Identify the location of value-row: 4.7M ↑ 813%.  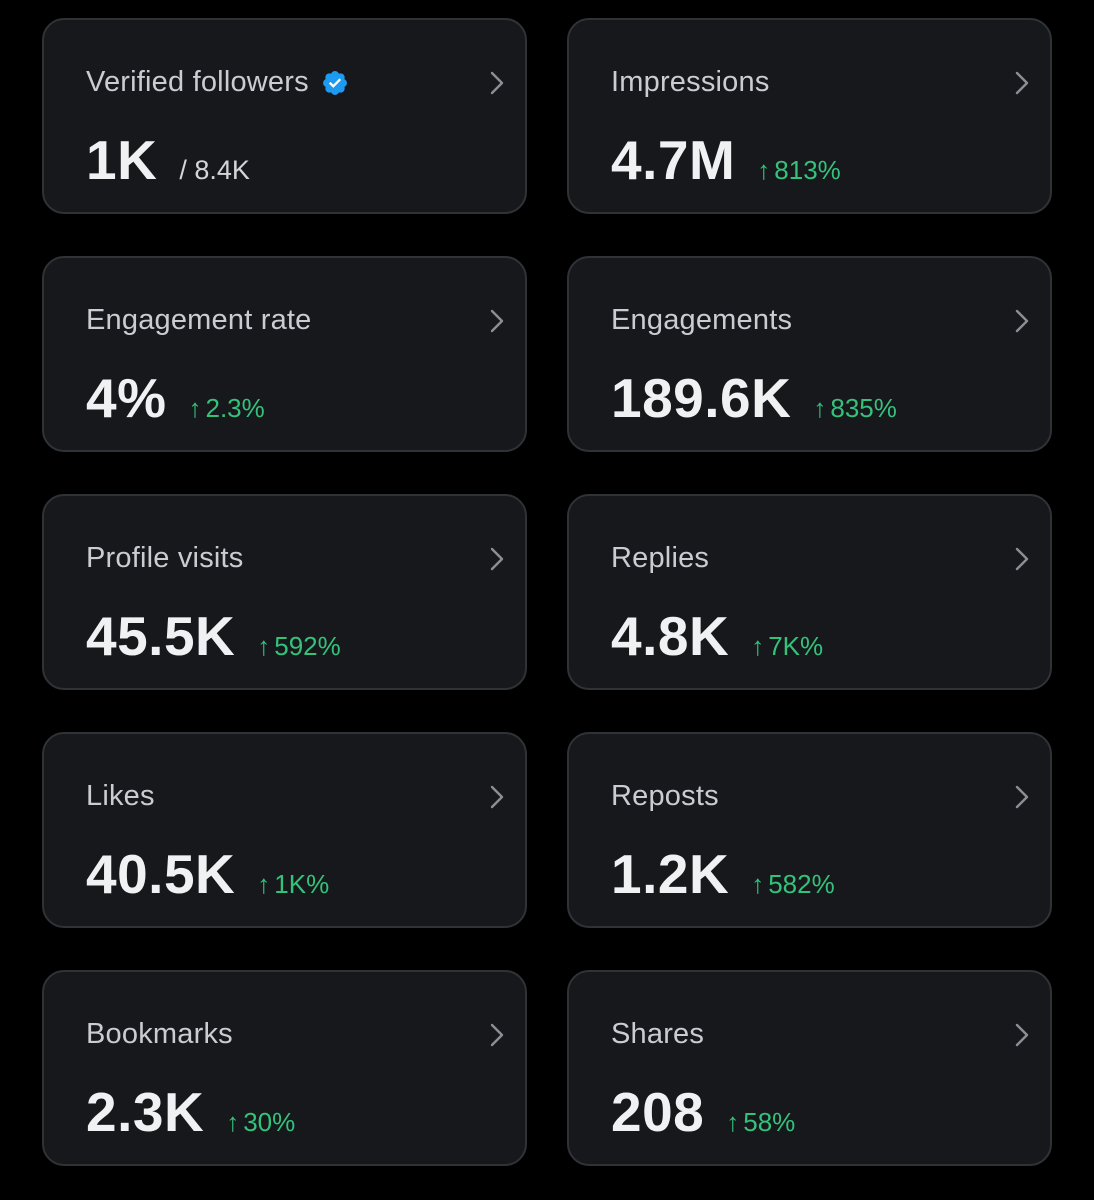
(726, 160).